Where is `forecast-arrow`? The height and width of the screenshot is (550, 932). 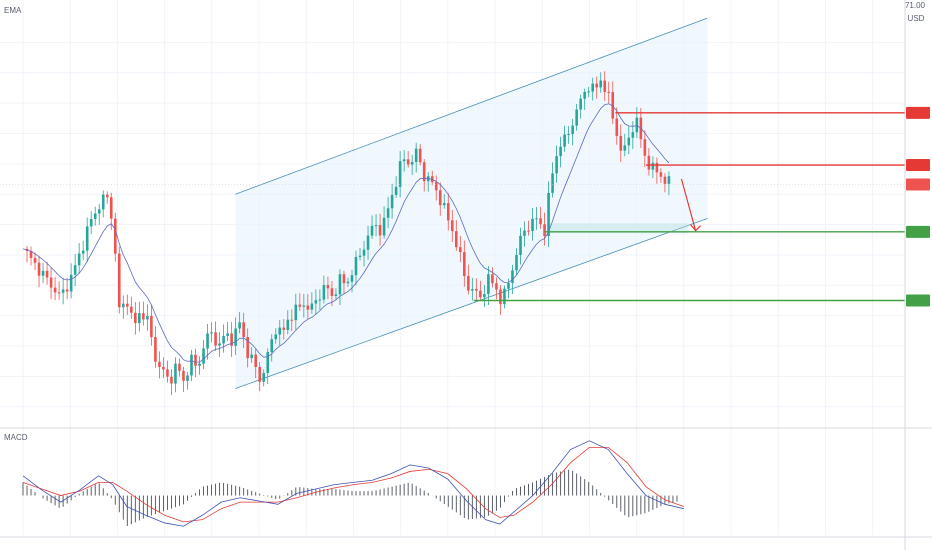
forecast-arrow is located at coordinates (688, 204).